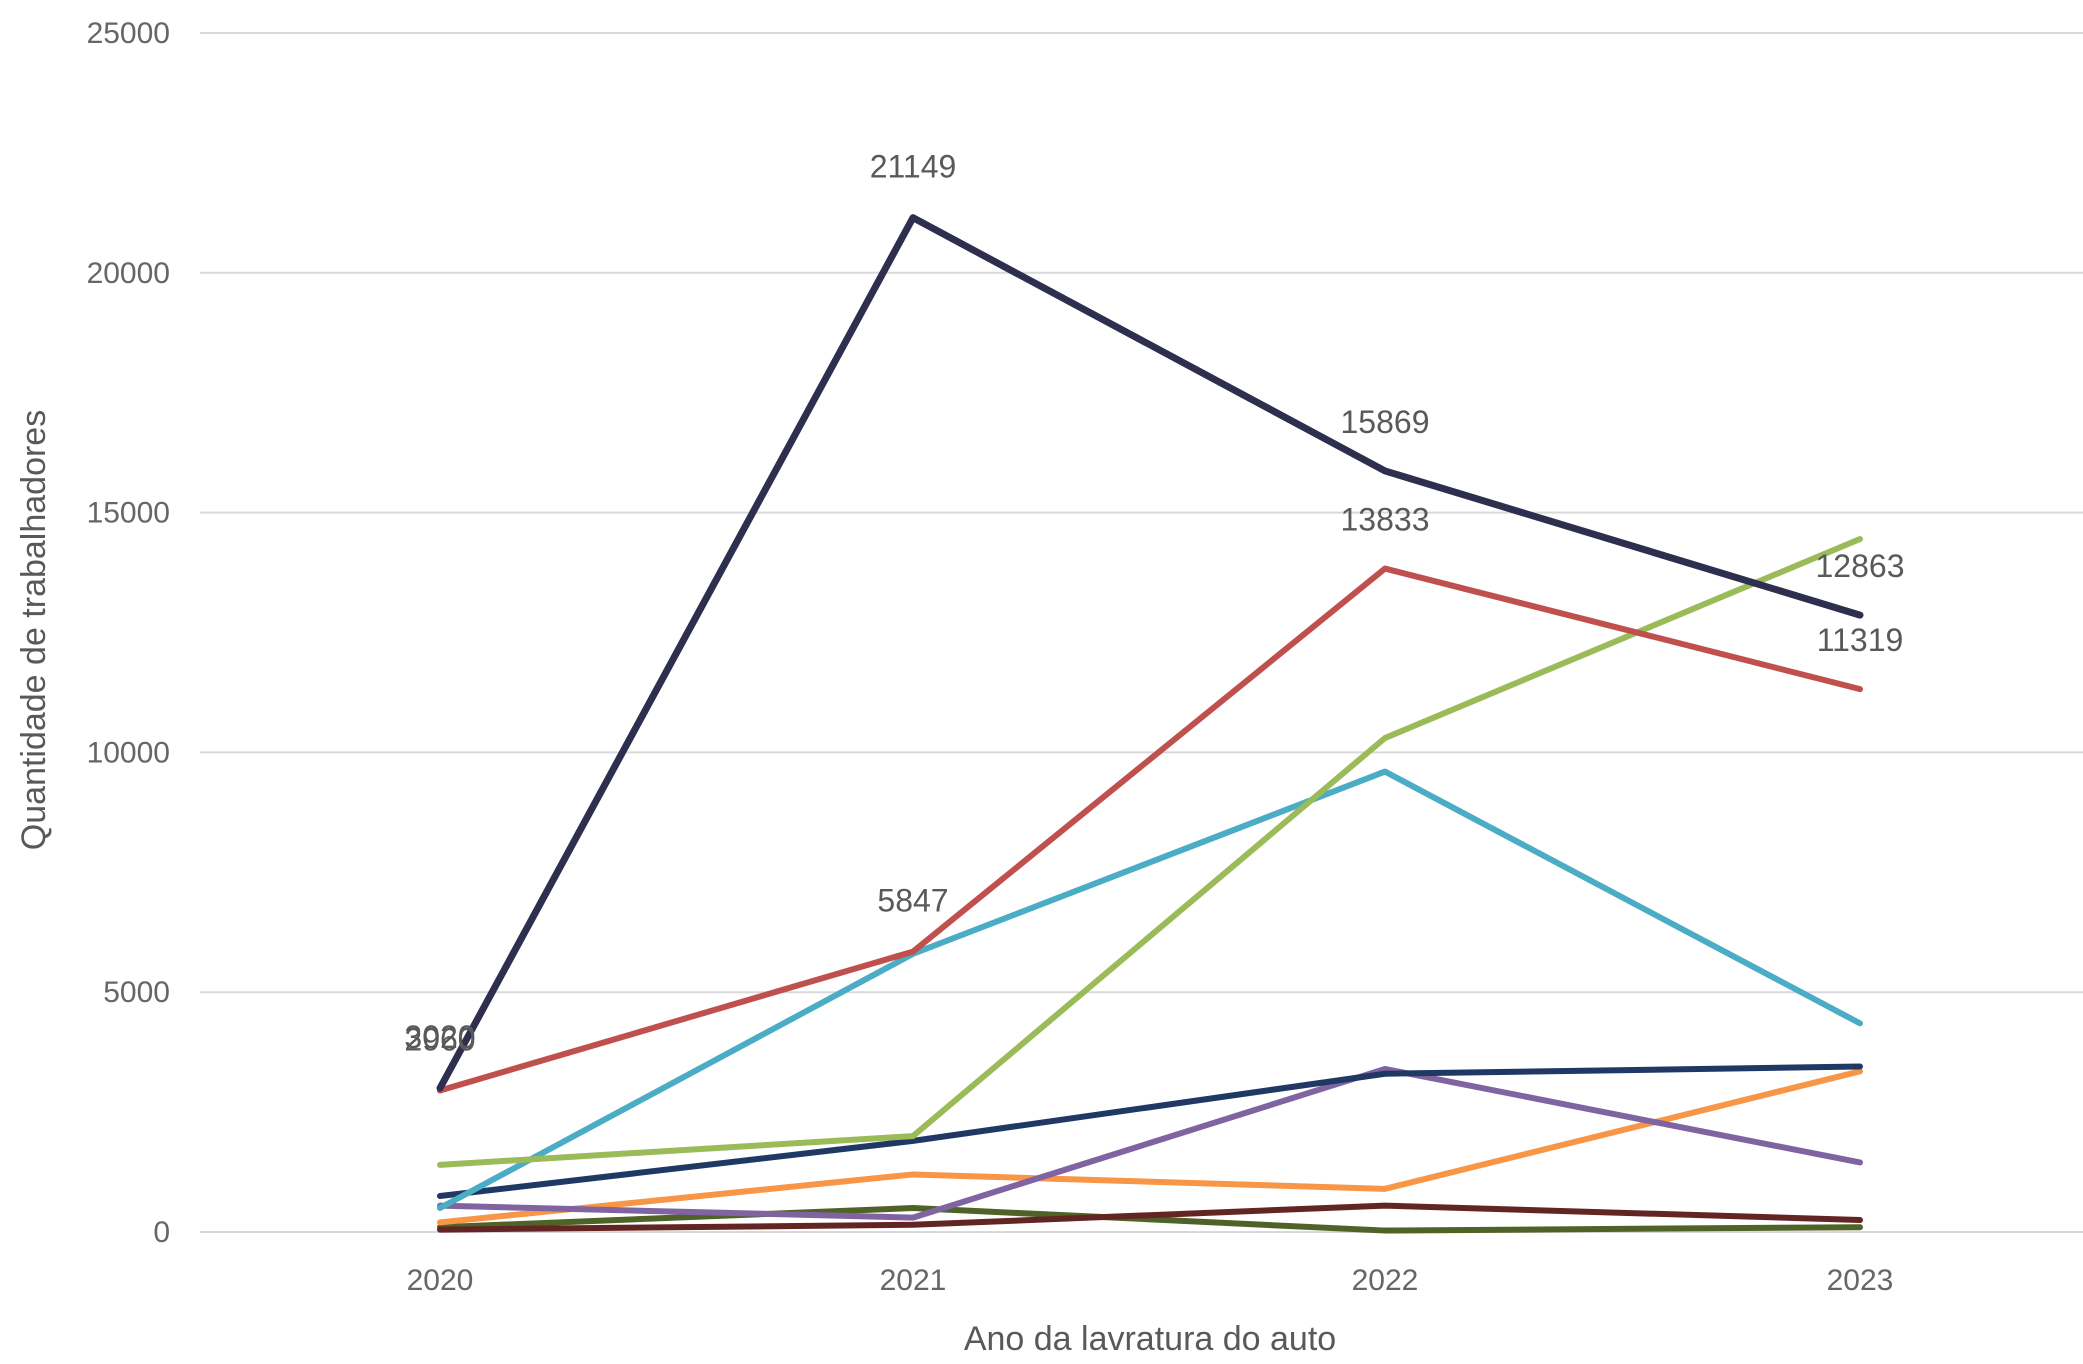  What do you see at coordinates (1385, 1280) in the screenshot?
I see `x-tick-label: 2022` at bounding box center [1385, 1280].